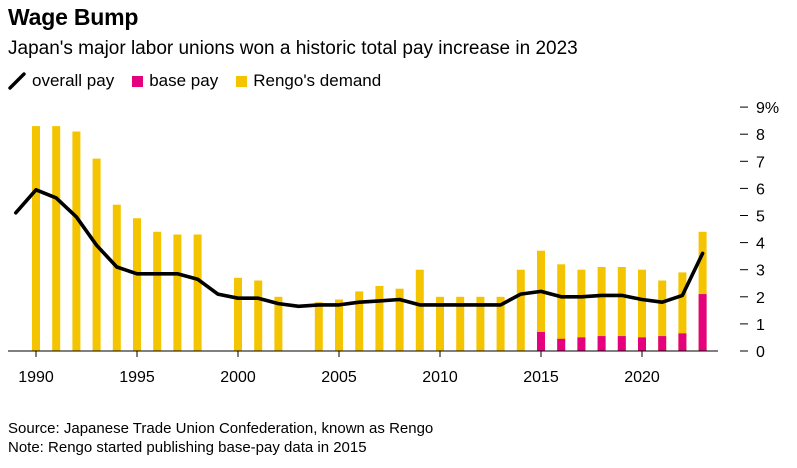 The width and height of the screenshot is (797, 468). Describe the element at coordinates (760, 271) in the screenshot. I see `y-tick-label: 3` at that location.